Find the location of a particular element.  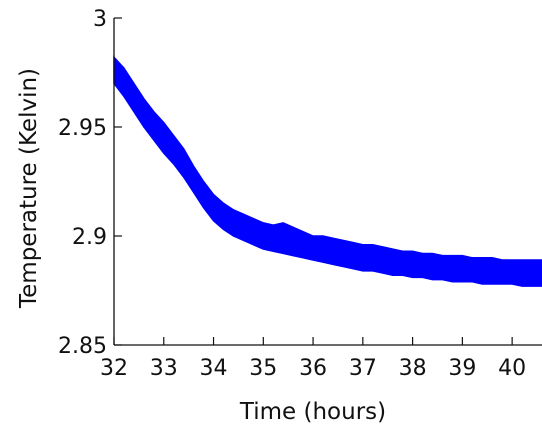

x-tick-label: 40 is located at coordinates (512, 368).